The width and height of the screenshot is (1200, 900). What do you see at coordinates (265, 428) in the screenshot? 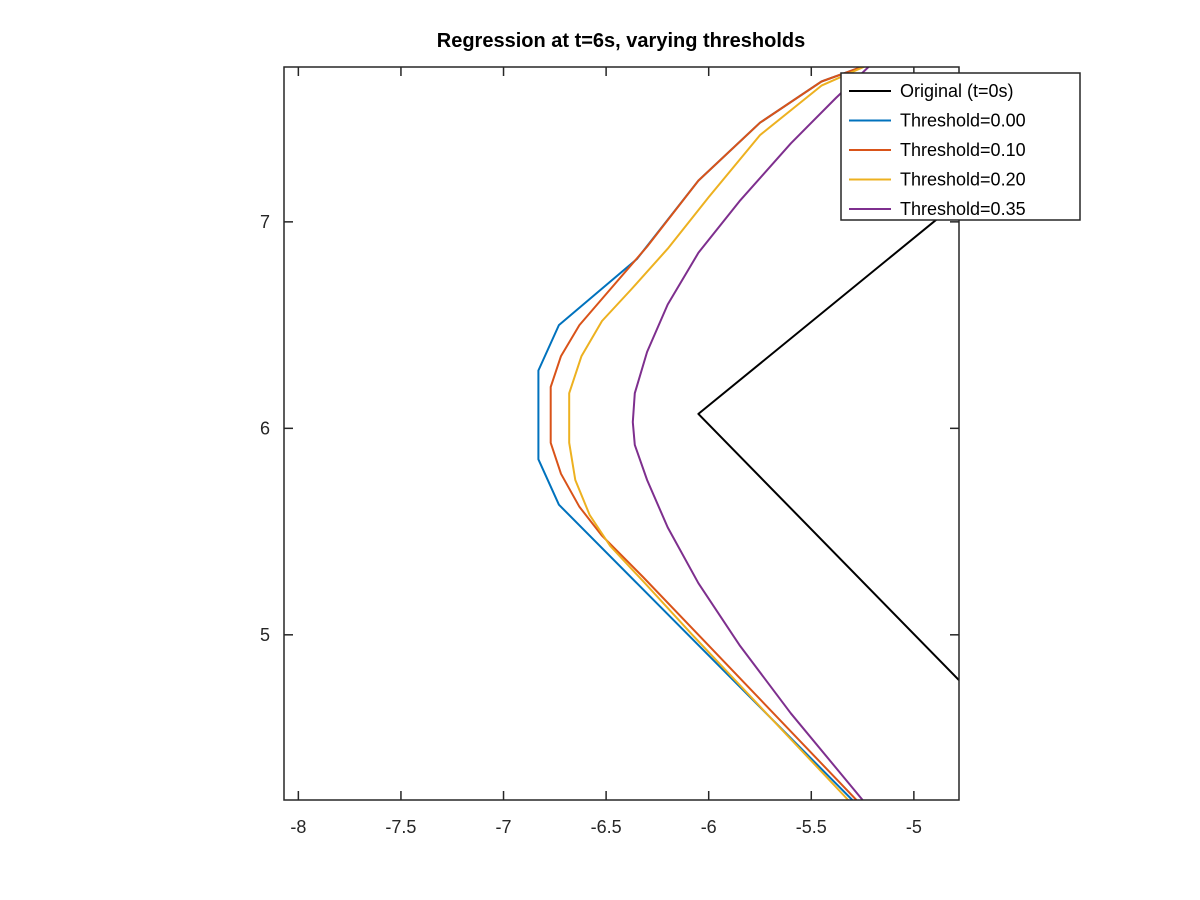
I see `y-tick-label: 6` at bounding box center [265, 428].